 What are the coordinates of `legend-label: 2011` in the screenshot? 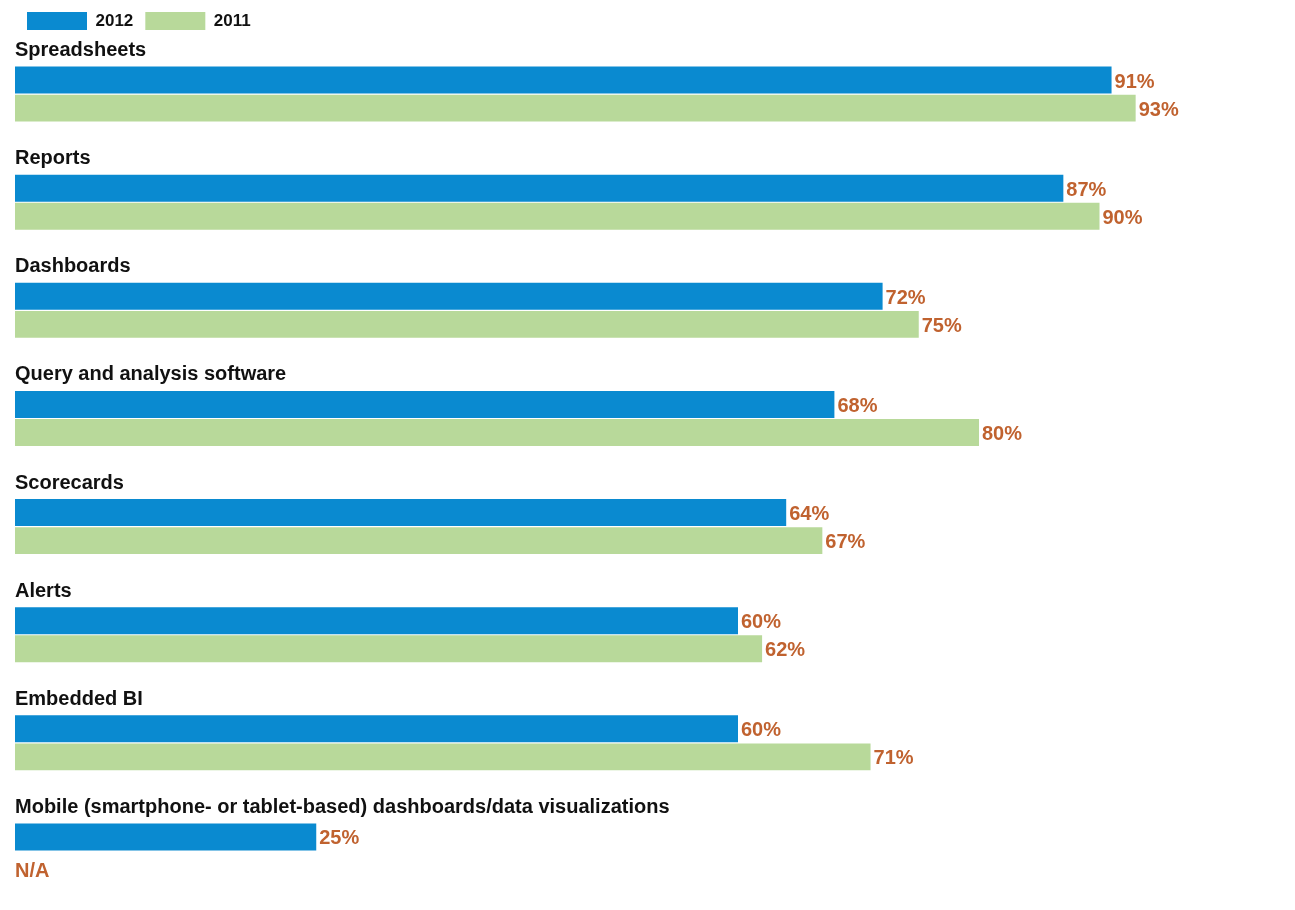 It's located at (232, 20).